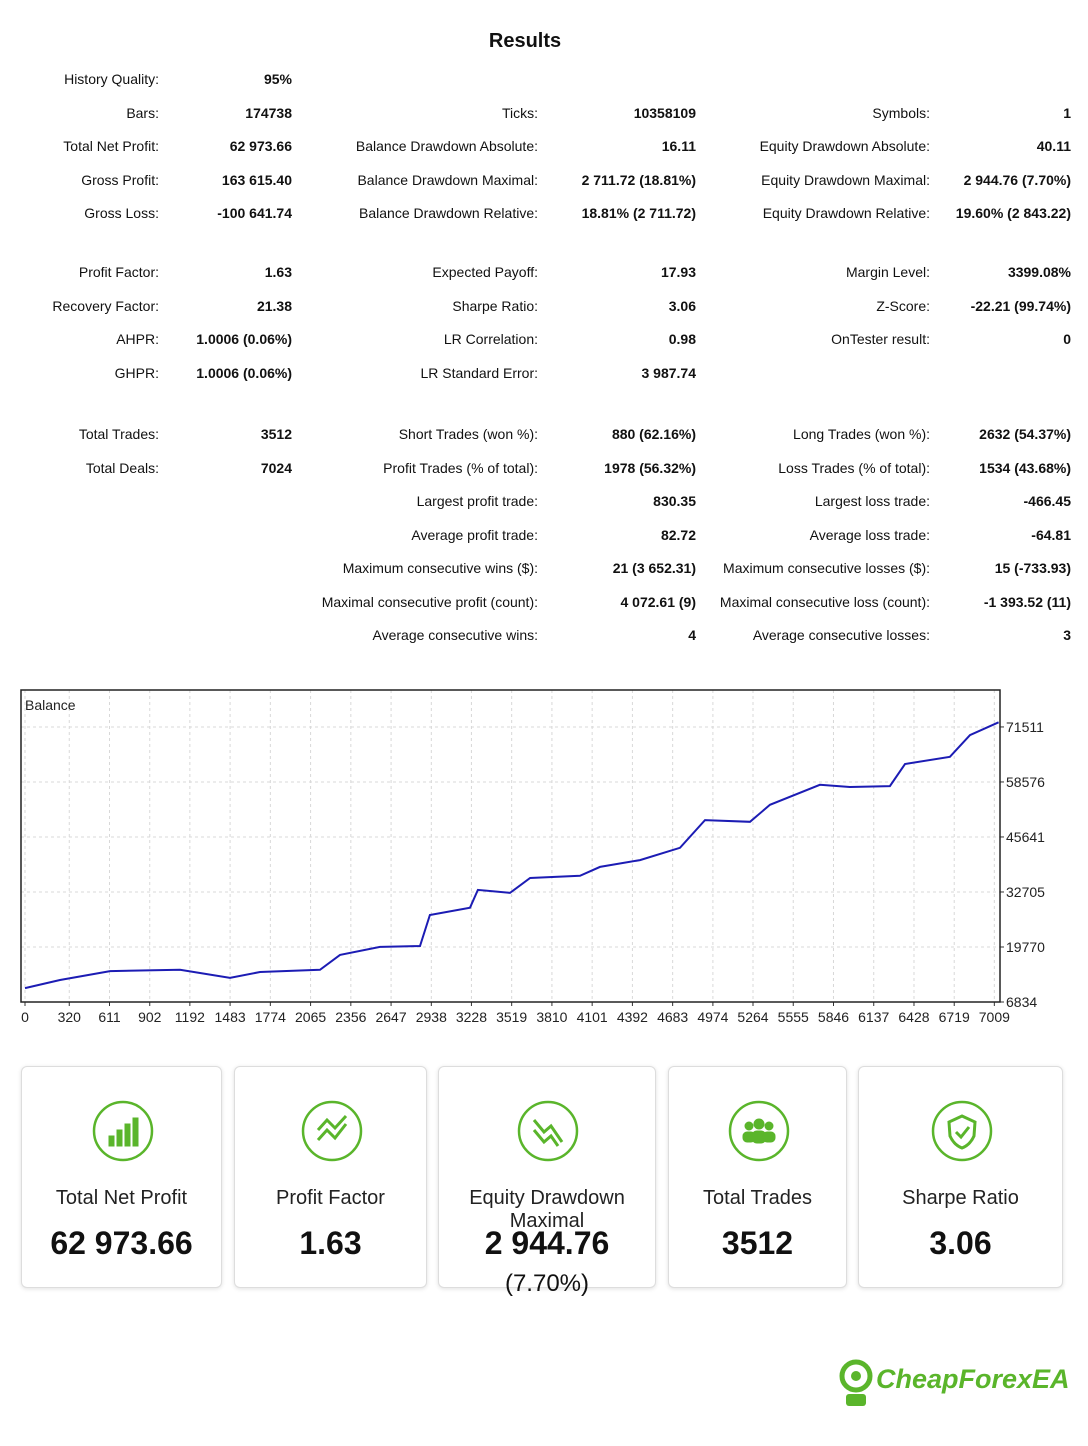 This screenshot has width=1088, height=1446. I want to click on stat-value: 0, so click(1067, 339).